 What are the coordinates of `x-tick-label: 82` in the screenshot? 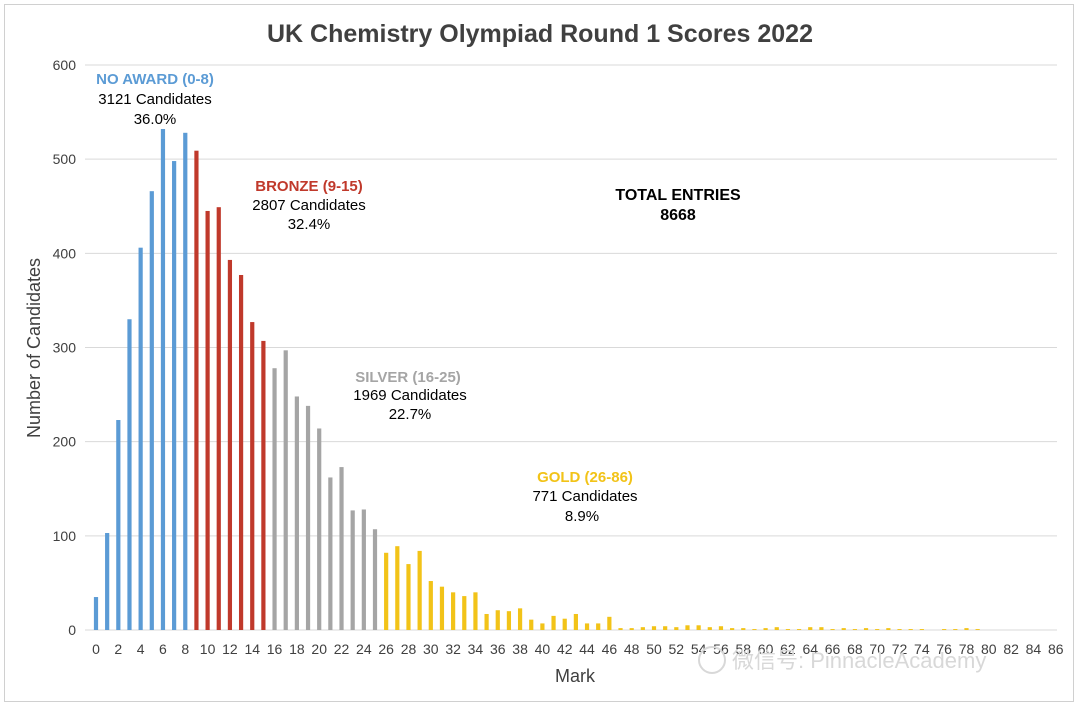 It's located at (1011, 649).